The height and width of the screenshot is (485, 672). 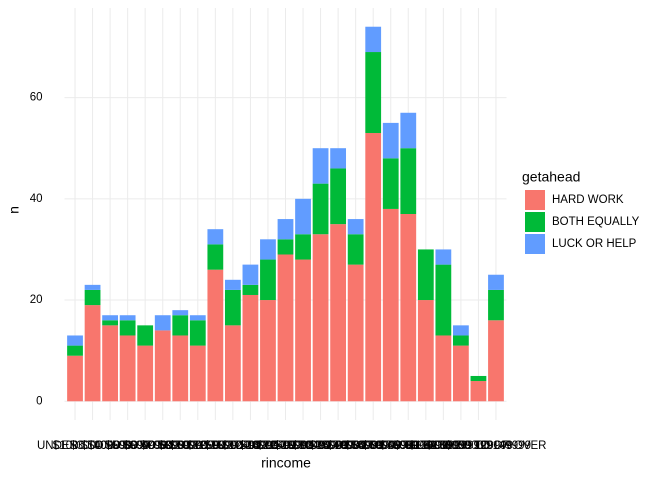 I want to click on x-axis-title: rincome, so click(x=286, y=463).